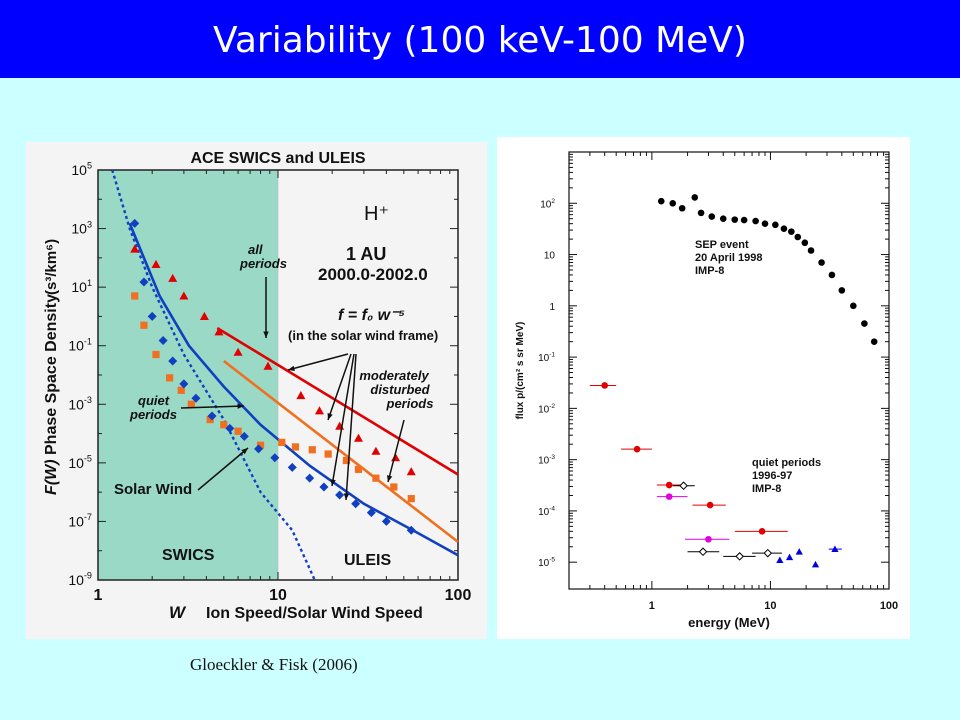 The width and height of the screenshot is (960, 720). I want to click on y-axis-label: Phase Space Density, so click(51, 374).